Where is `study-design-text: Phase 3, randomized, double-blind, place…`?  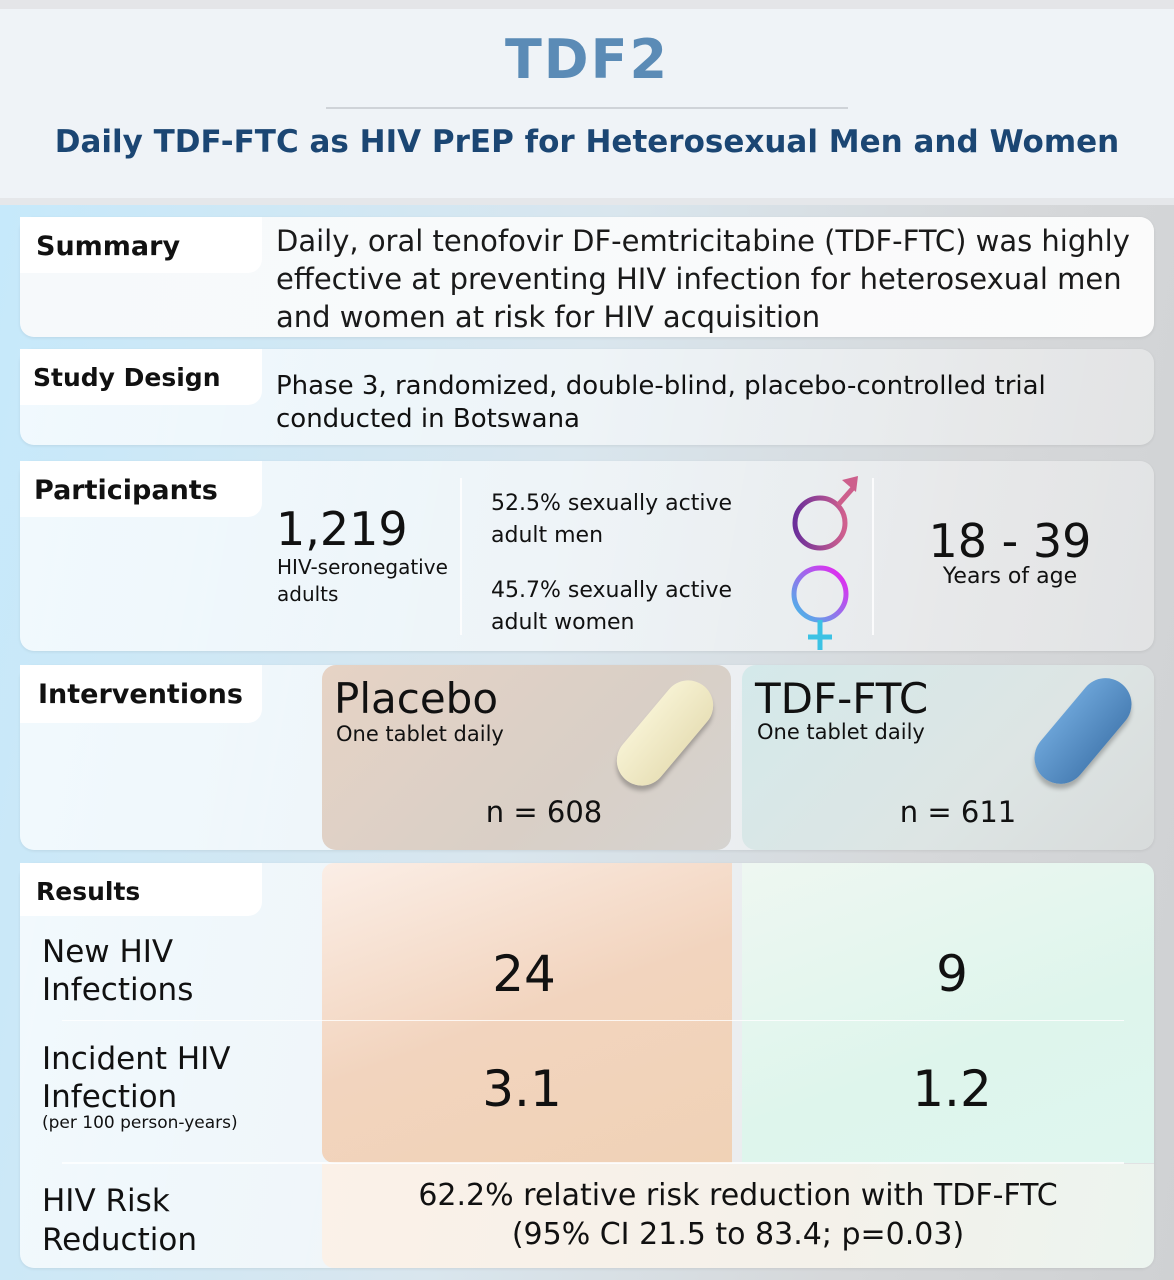
study-design-text: Phase 3, randomized, double-blind, place… is located at coordinates (661, 402).